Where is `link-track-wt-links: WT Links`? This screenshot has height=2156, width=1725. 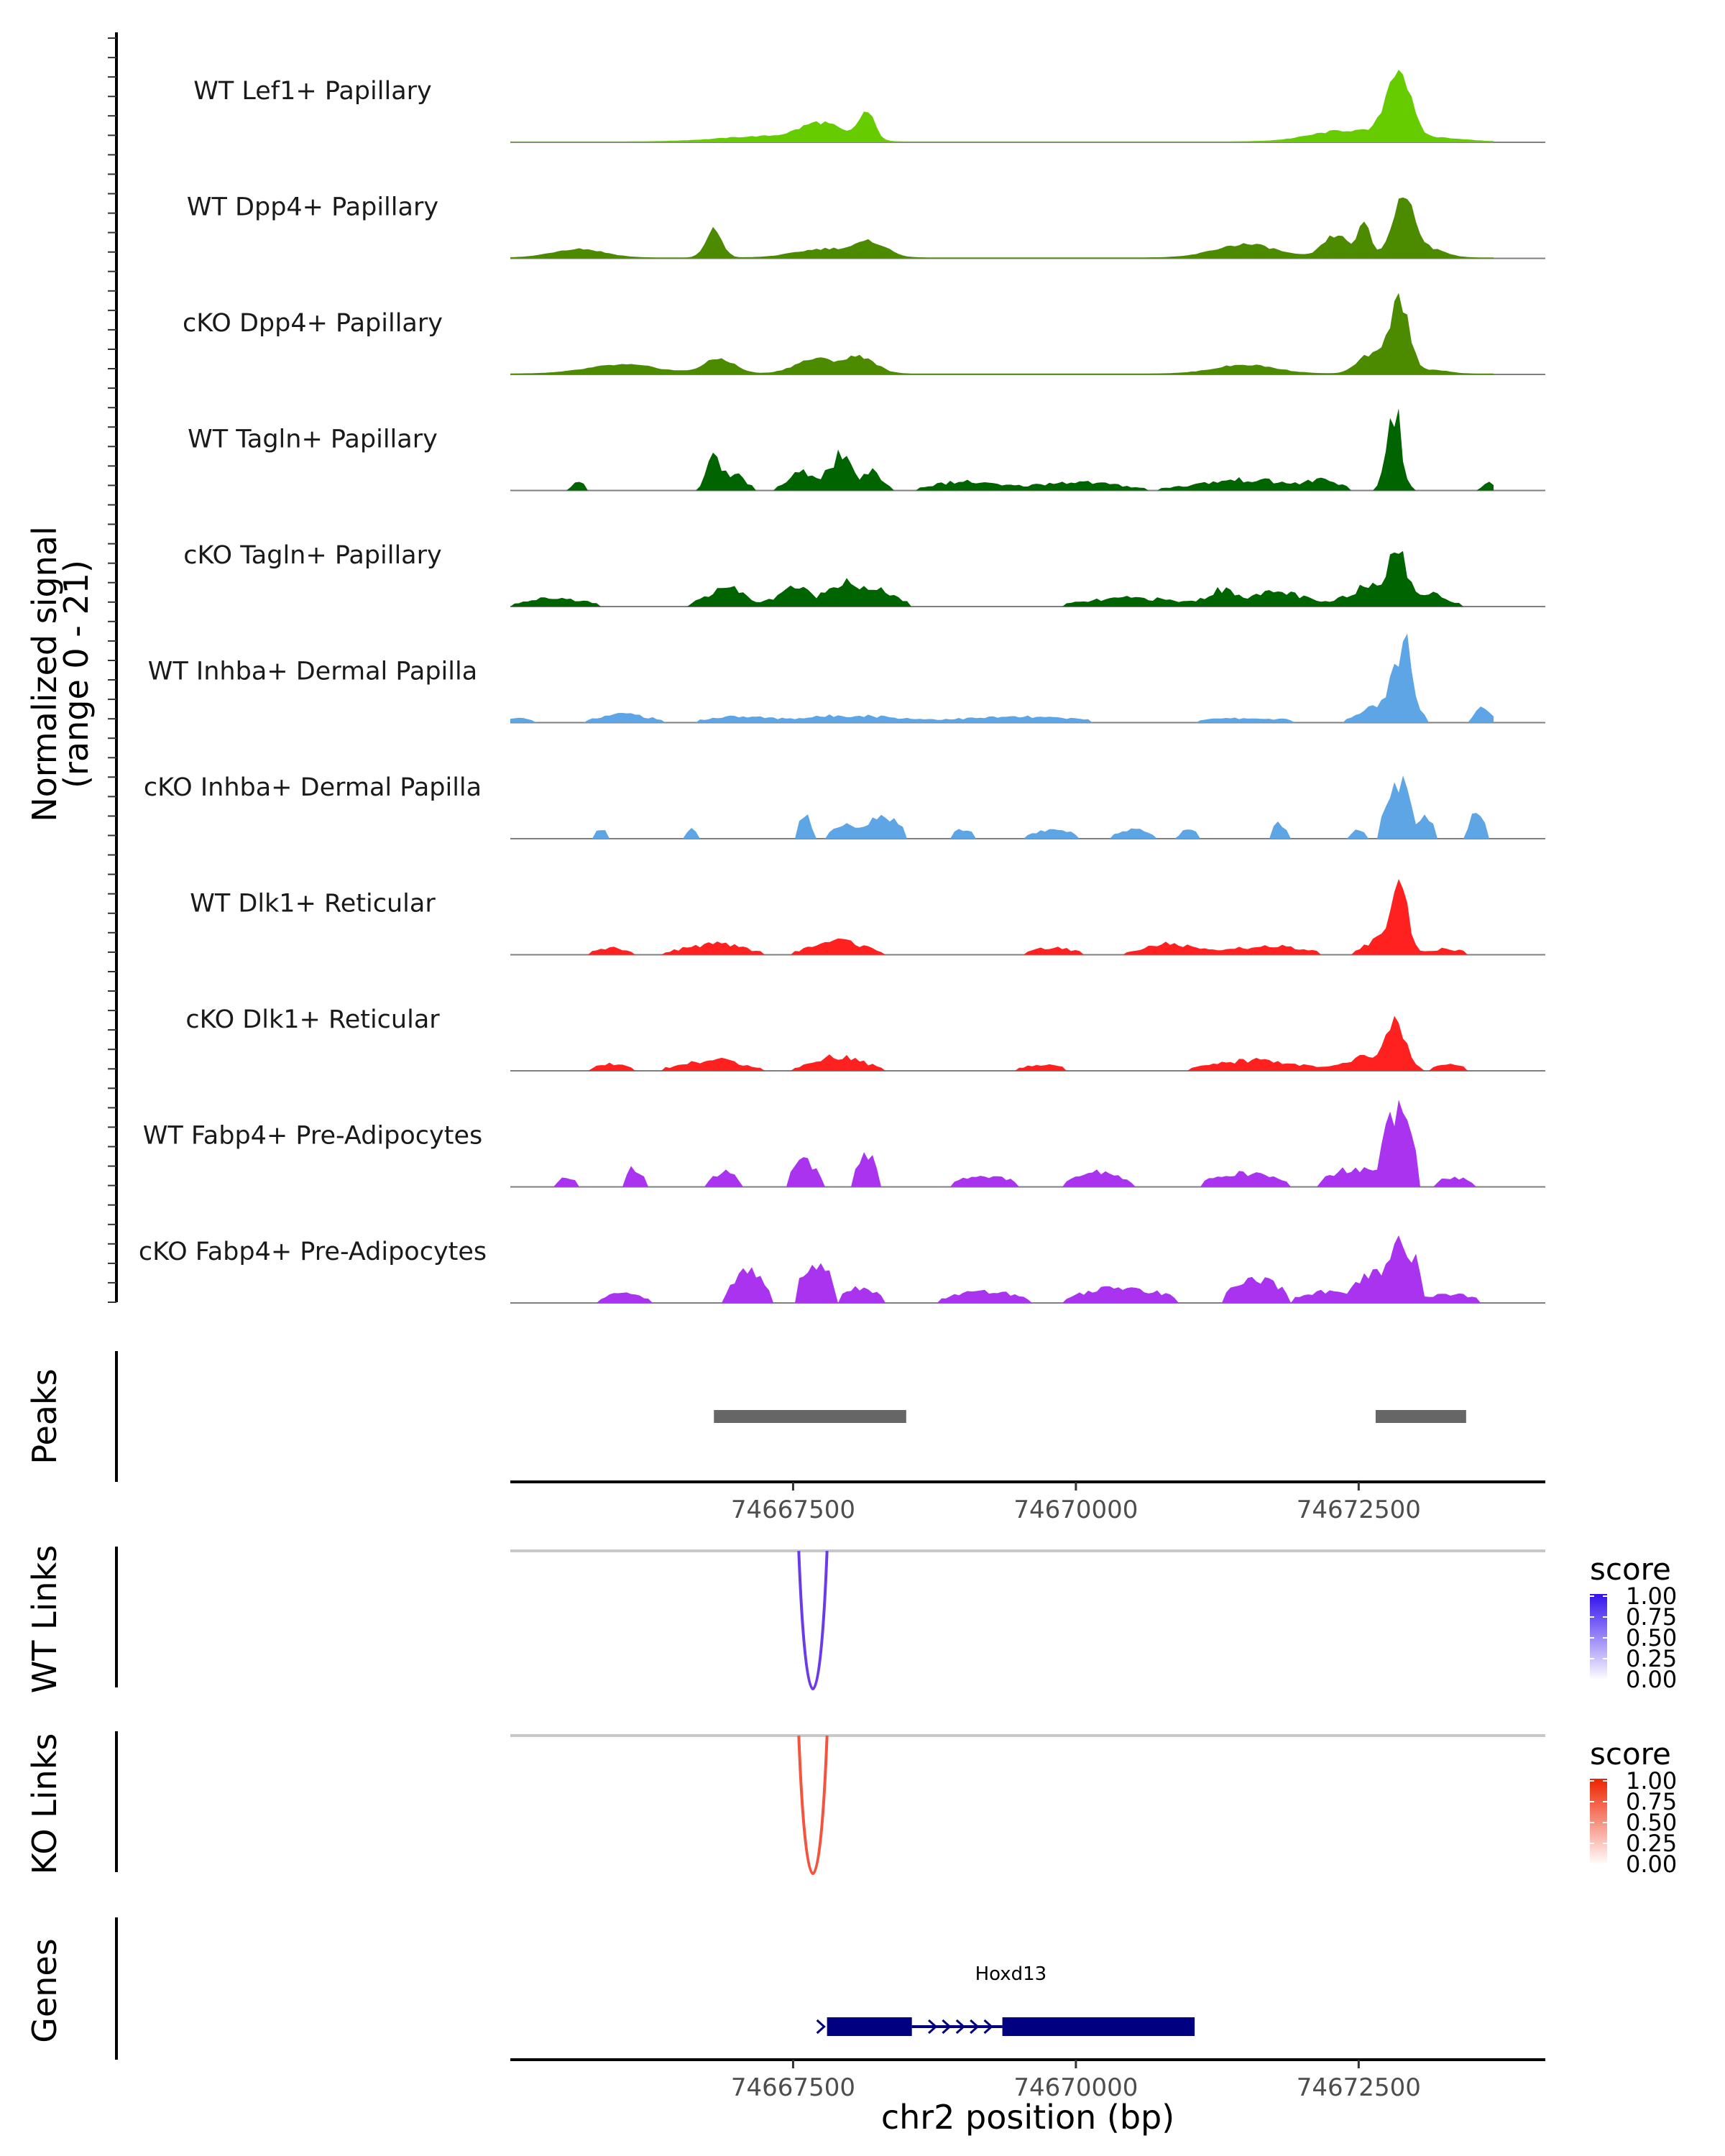
link-track-wt-links: WT Links is located at coordinates (785, 1619).